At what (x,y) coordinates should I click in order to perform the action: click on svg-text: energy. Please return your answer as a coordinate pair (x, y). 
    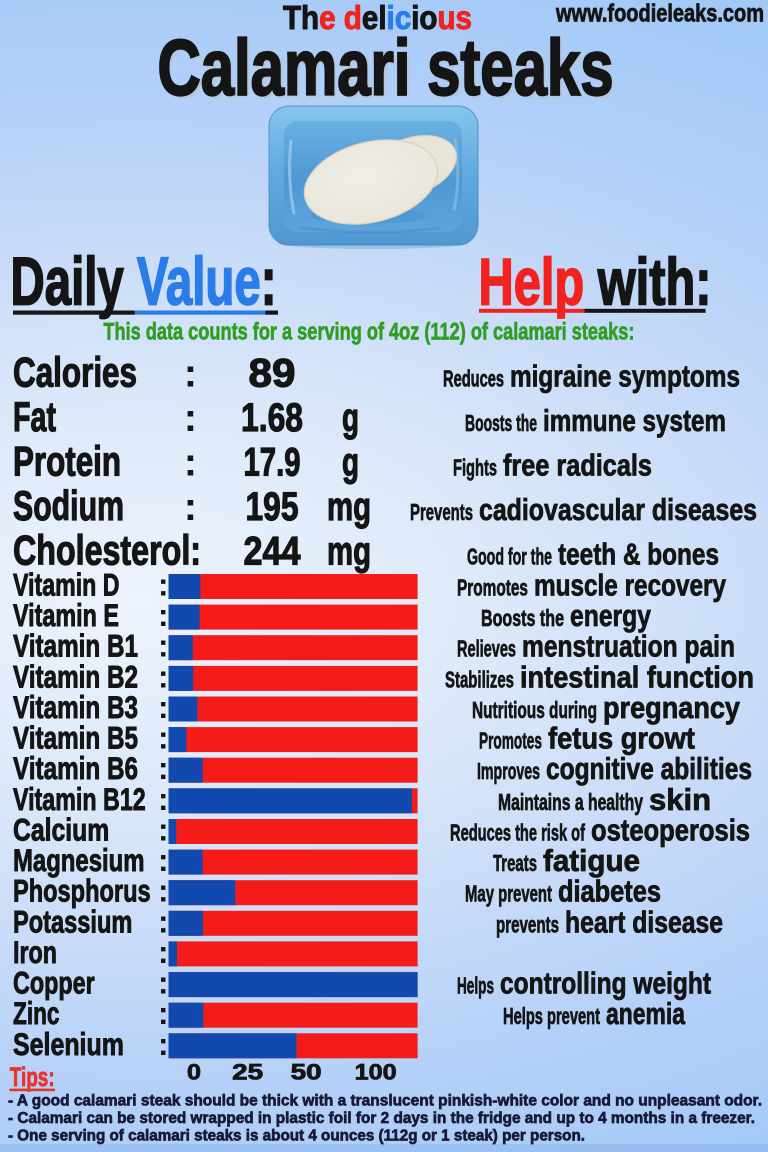
    Looking at the image, I should click on (611, 615).